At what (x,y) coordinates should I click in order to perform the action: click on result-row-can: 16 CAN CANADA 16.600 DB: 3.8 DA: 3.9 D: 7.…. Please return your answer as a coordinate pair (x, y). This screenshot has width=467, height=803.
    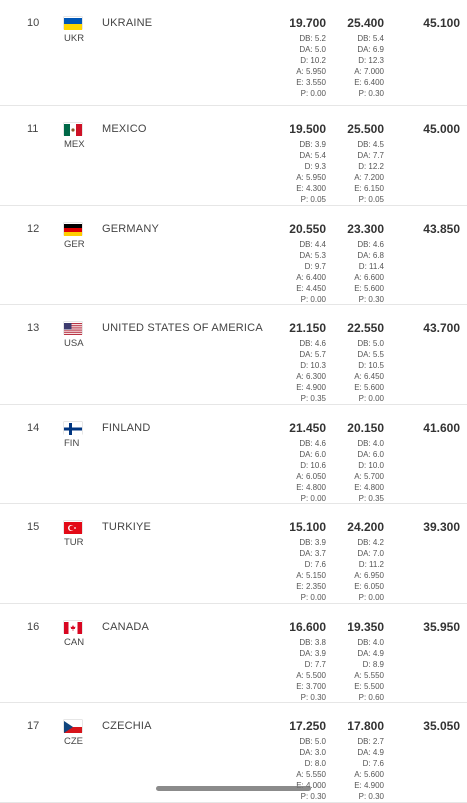
    Looking at the image, I should click on (233, 653).